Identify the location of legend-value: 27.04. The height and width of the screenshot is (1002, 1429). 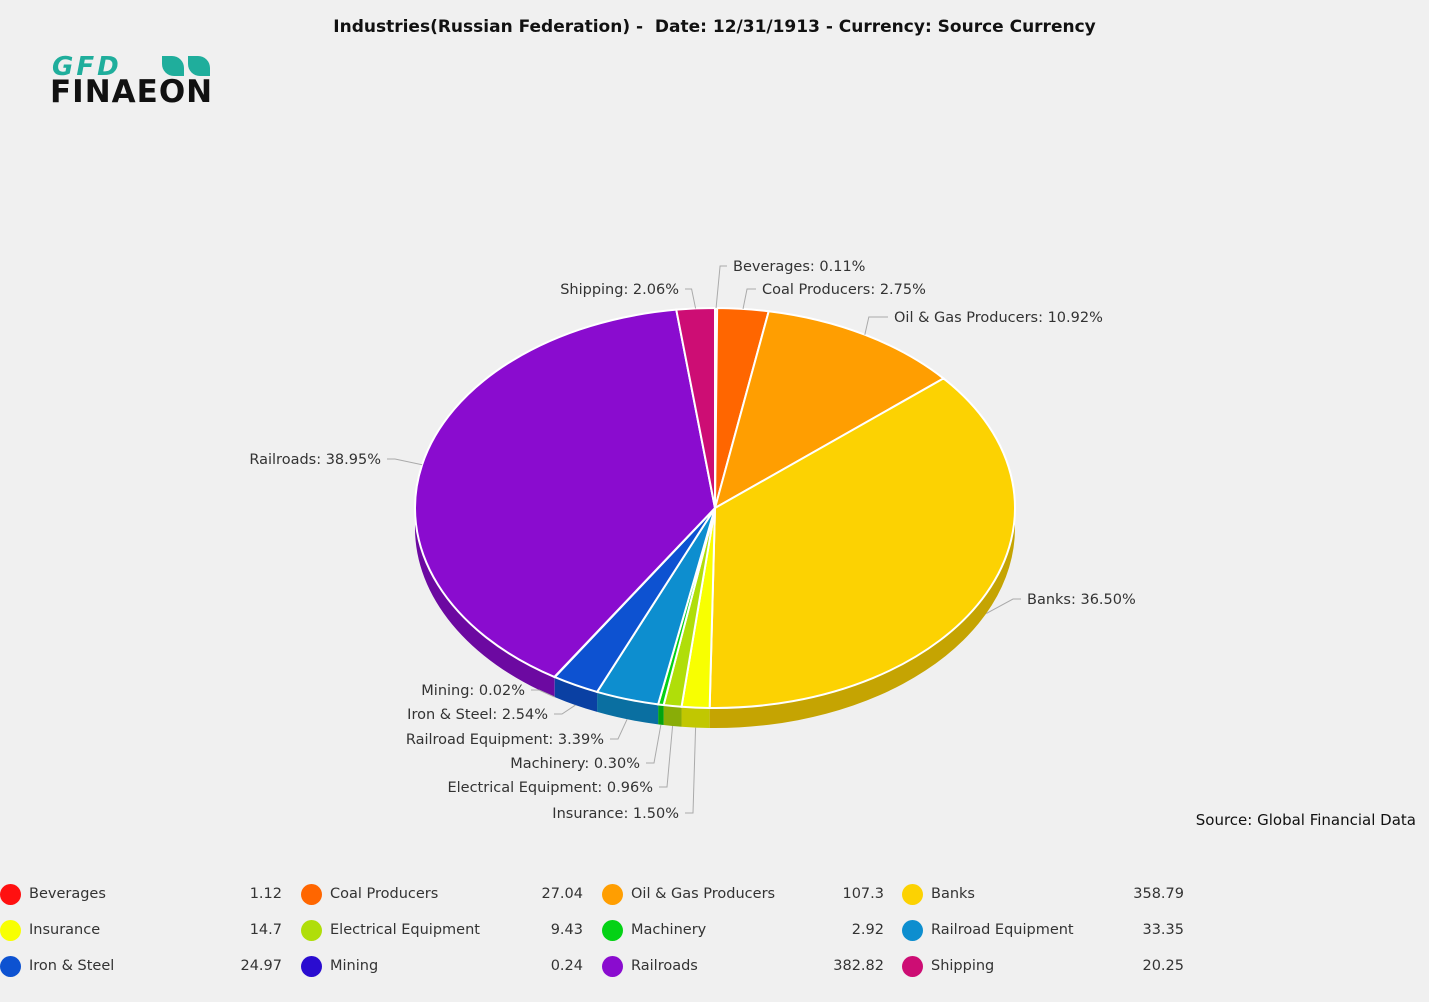
(562, 894).